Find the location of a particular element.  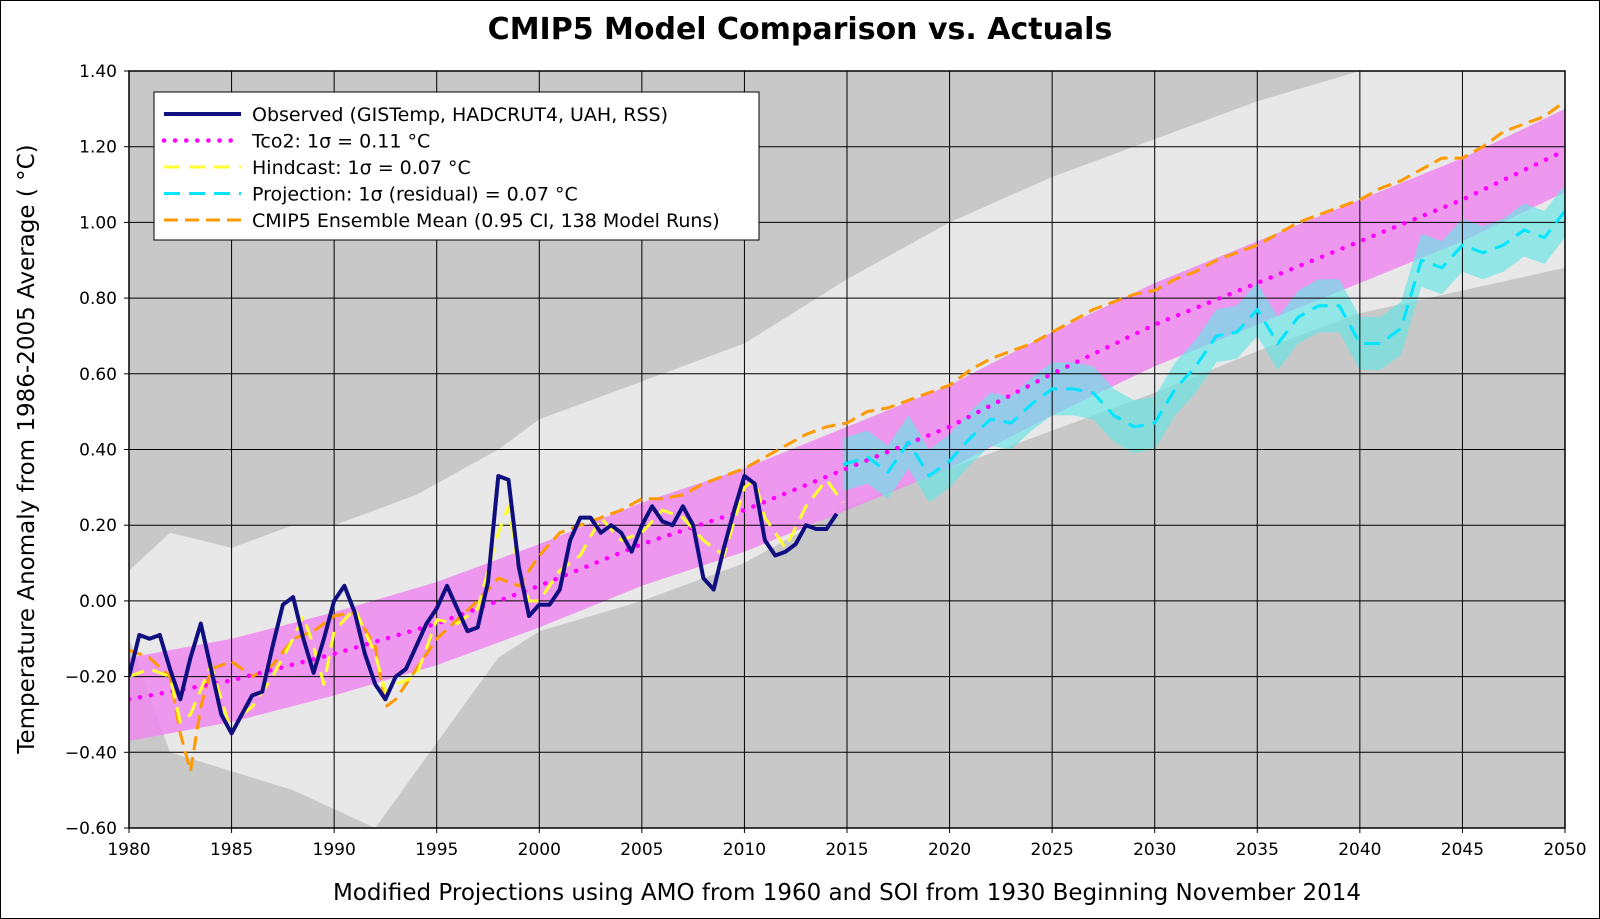

y-tick-label: 0.00 is located at coordinates (98, 602).